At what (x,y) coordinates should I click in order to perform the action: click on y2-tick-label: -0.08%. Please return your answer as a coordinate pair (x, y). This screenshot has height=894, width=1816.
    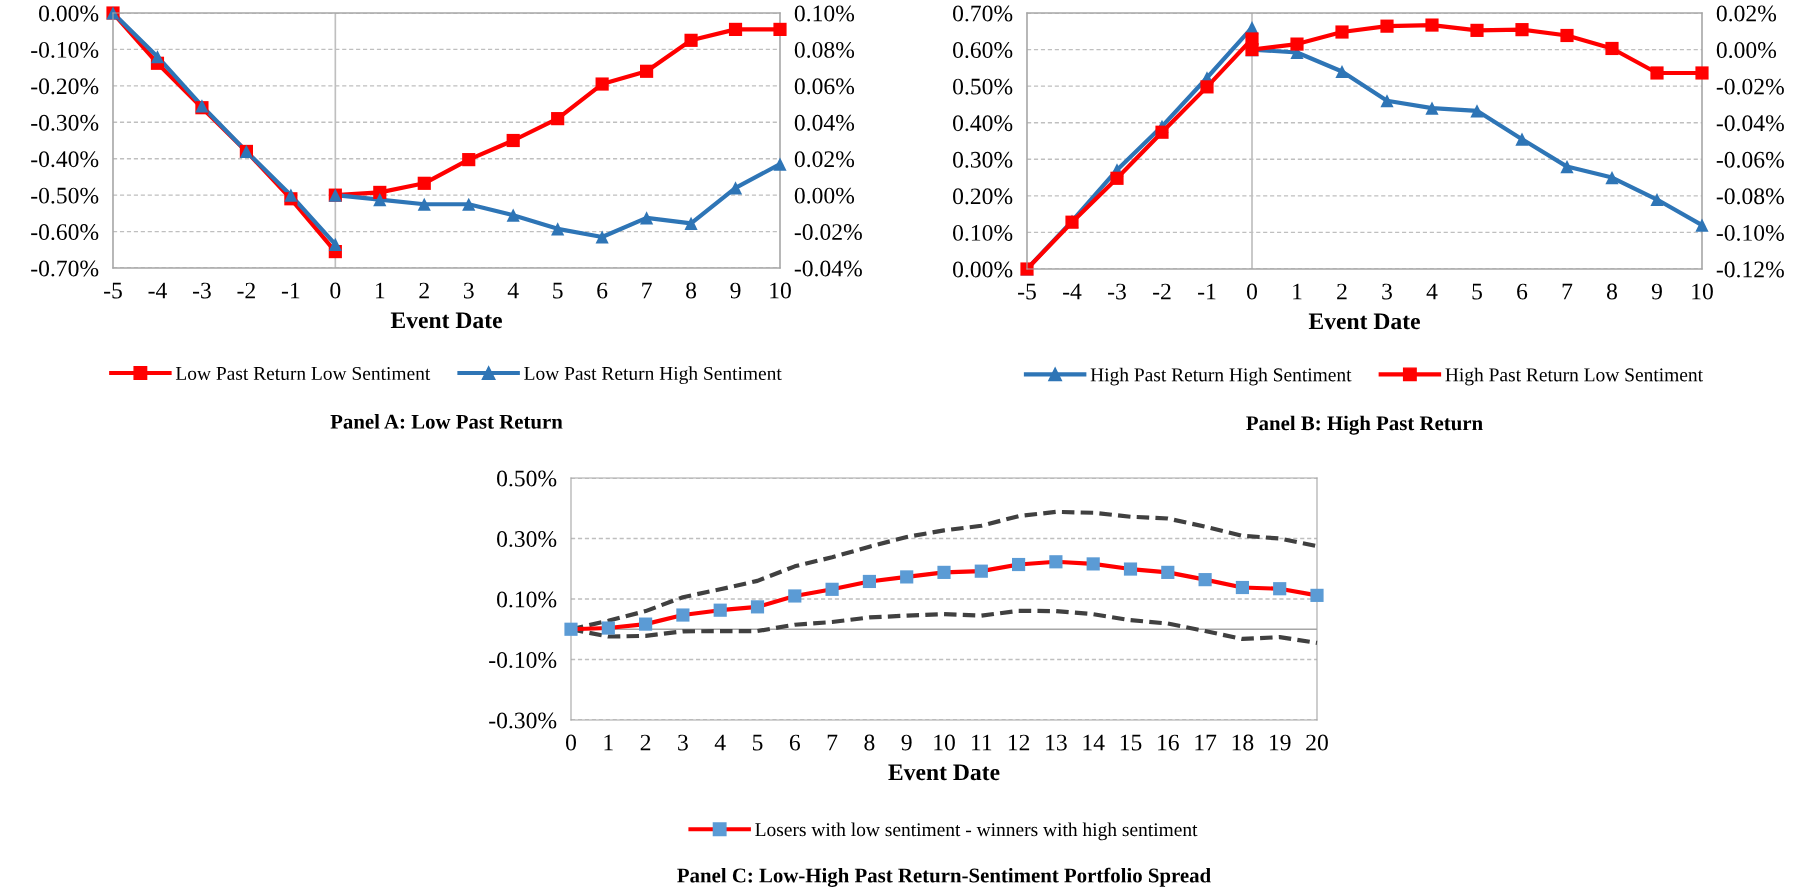
    Looking at the image, I should click on (1750, 196).